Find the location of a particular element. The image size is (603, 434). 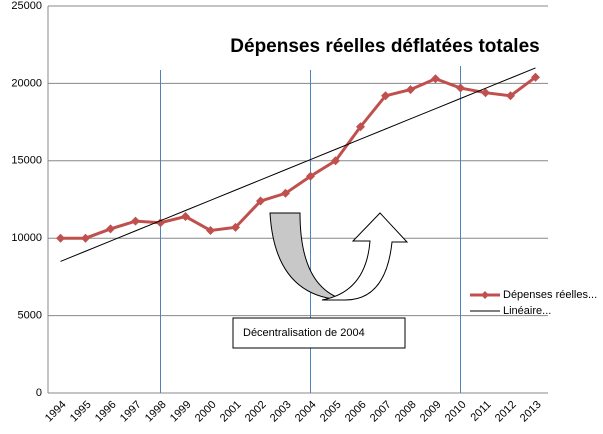

y-tick-label: 20000 is located at coordinates (26, 83).